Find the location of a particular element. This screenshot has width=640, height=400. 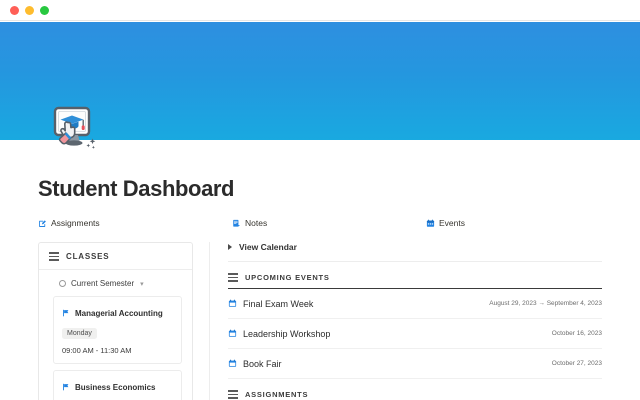

classes-panel-title: CLASSES is located at coordinates (88, 256).